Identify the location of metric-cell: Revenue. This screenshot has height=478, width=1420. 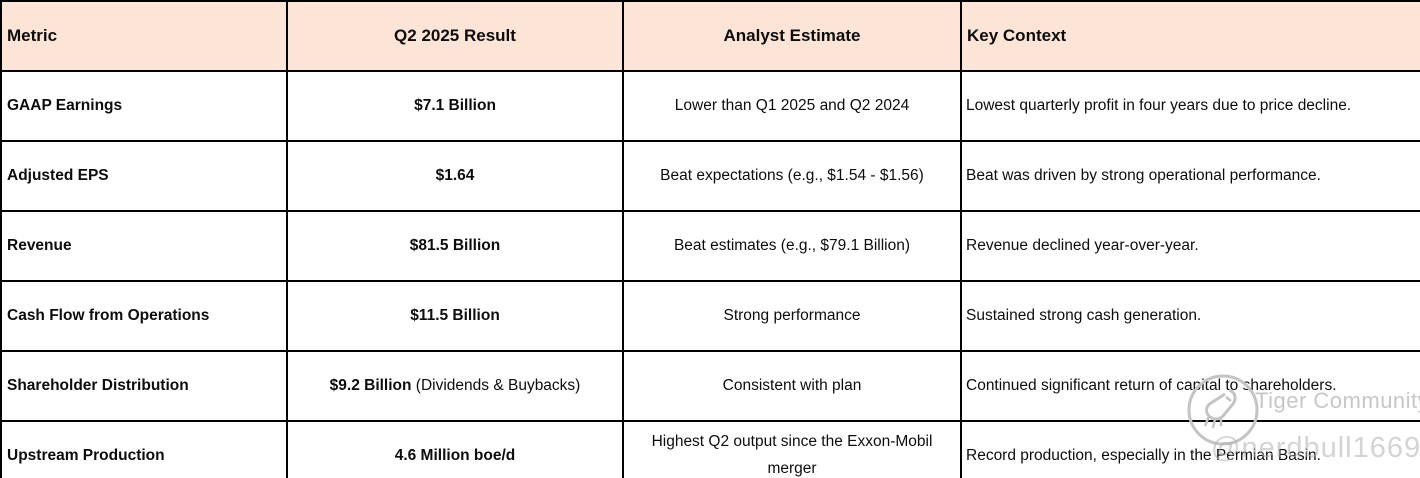
(144, 246).